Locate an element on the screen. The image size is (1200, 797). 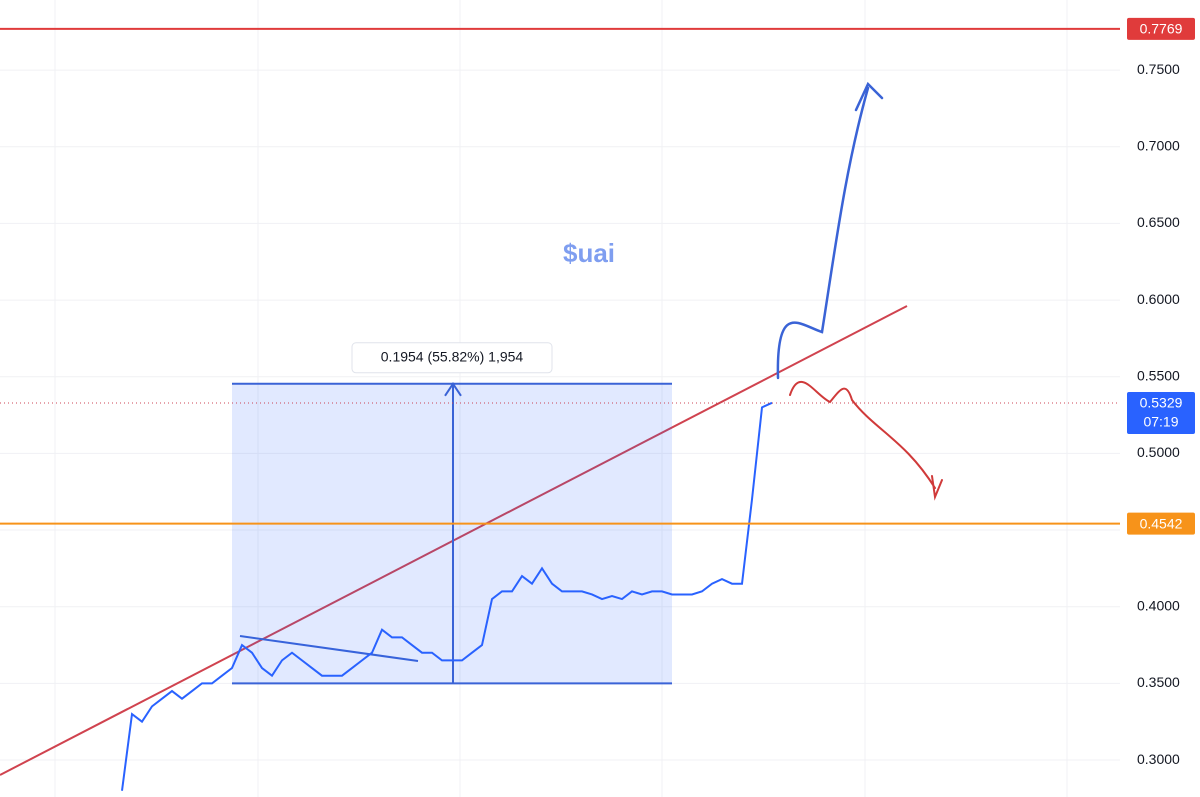
measure-label-bg is located at coordinates (452, 358).